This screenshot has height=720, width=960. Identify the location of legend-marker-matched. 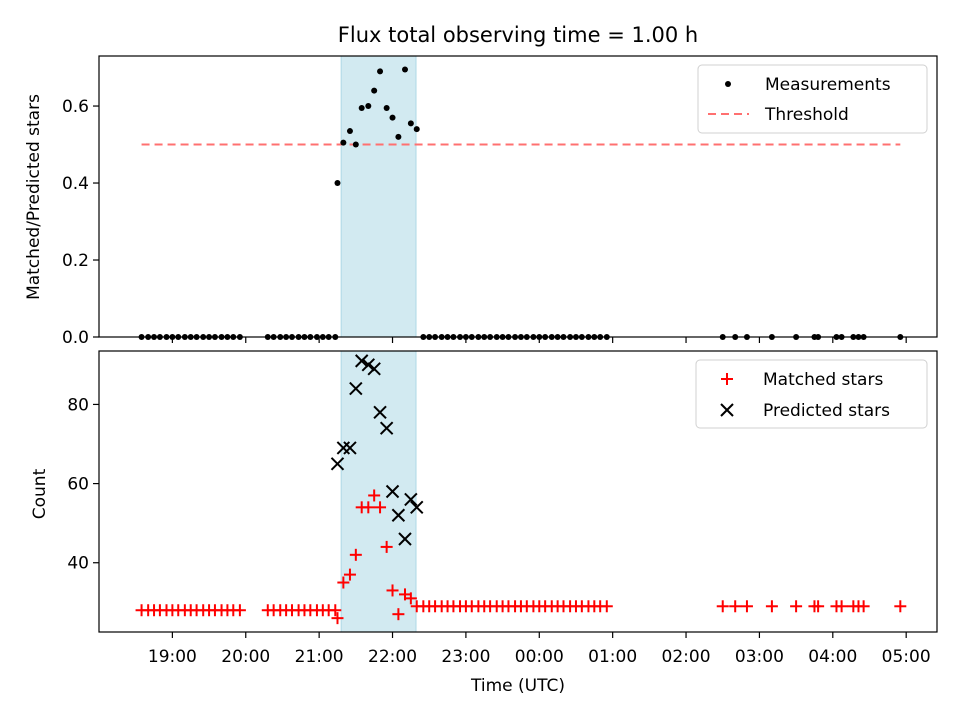
(727, 379).